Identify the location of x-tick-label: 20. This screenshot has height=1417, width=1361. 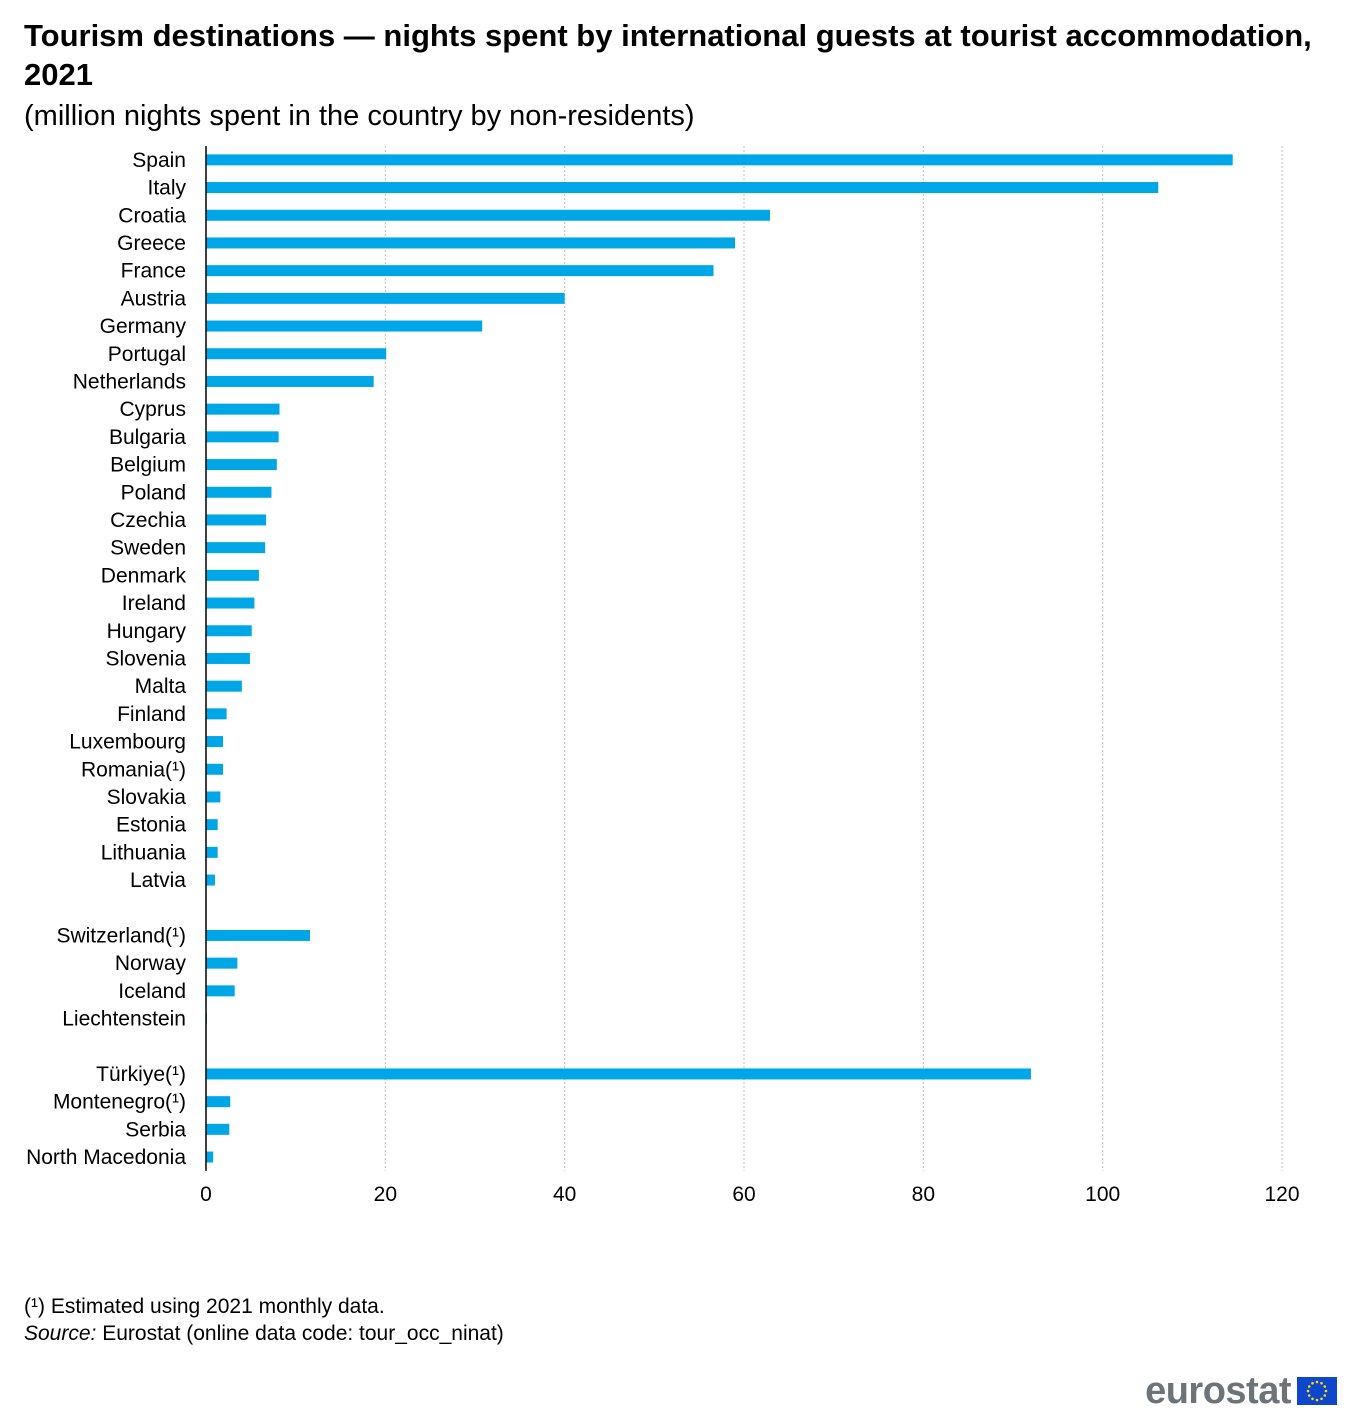
(385, 1194).